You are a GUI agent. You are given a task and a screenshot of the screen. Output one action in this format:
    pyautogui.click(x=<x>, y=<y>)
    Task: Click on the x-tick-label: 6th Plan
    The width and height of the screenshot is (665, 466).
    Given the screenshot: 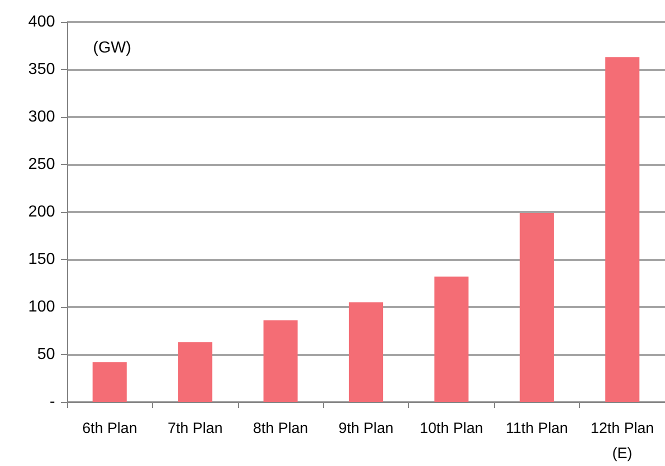 What is the action you would take?
    pyautogui.click(x=110, y=428)
    